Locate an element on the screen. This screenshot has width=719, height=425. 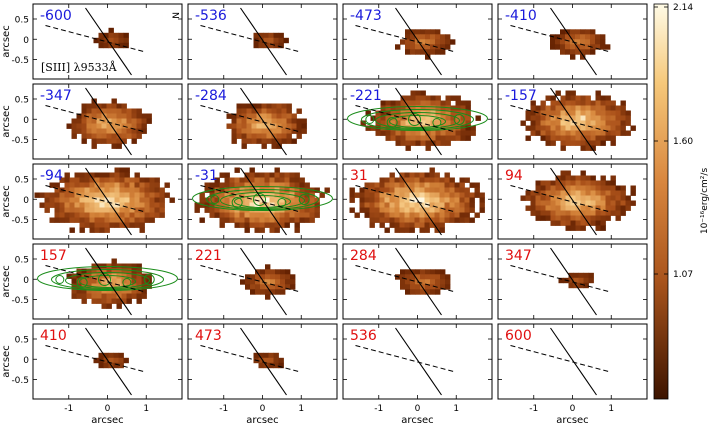
channel-panel: -473 is located at coordinates (417, 41).